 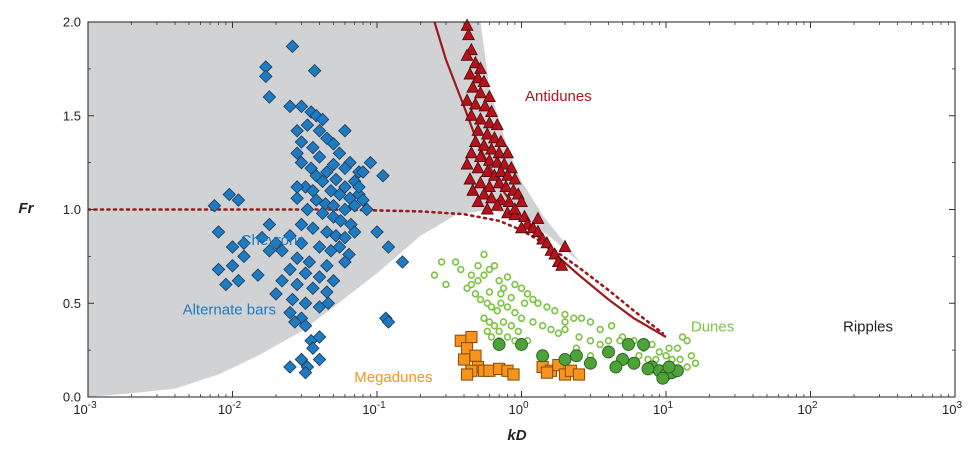 I want to click on x-tick-label: 10², so click(x=807, y=408).